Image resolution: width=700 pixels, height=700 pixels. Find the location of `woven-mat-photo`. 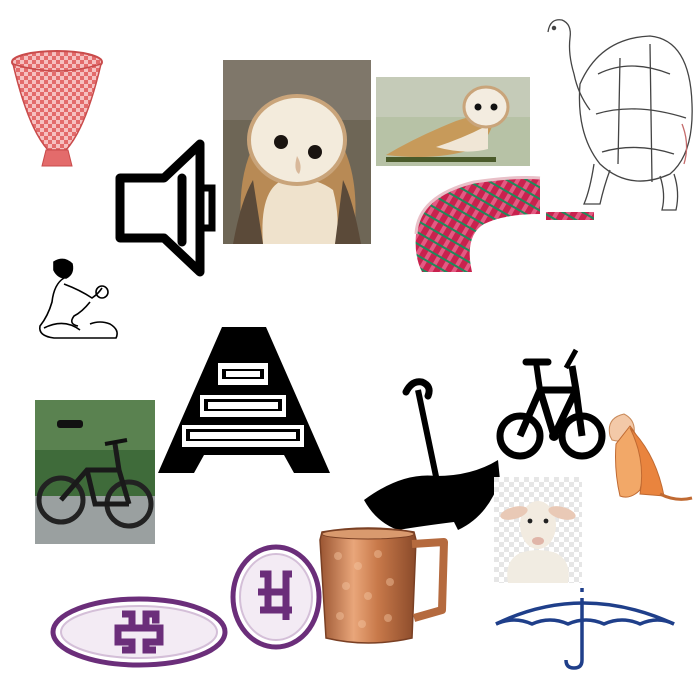

woven-mat-photo is located at coordinates (505, 226).